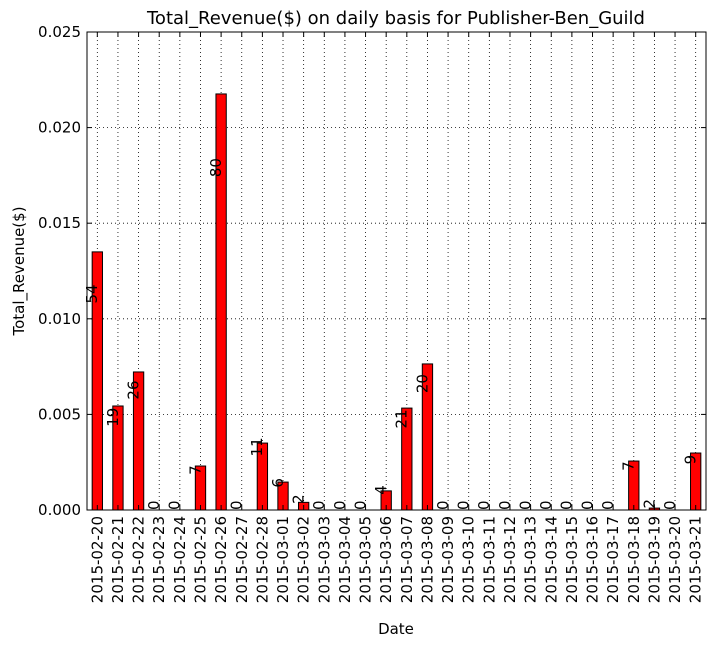  Describe the element at coordinates (489, 559) in the screenshot. I see `x-tick-label: 2015-03-11` at that location.